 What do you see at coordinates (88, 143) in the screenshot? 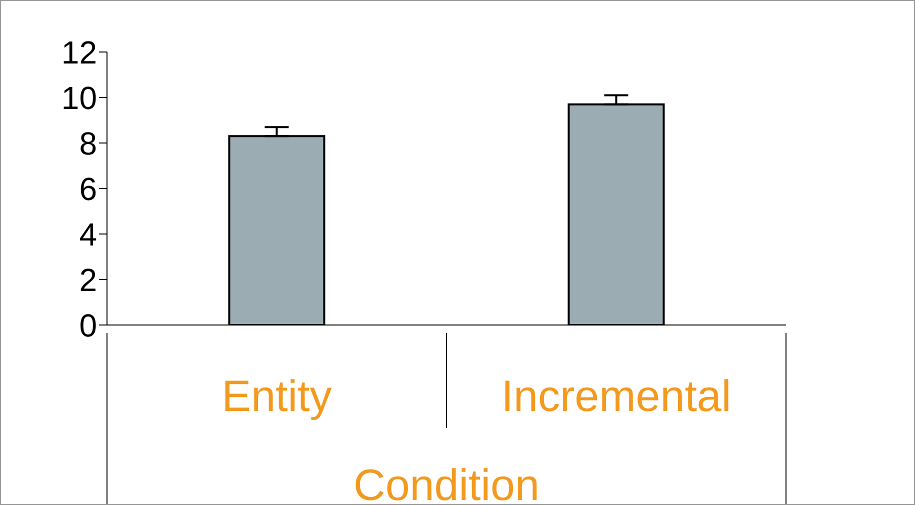
I see `y-tick-label: 8` at bounding box center [88, 143].